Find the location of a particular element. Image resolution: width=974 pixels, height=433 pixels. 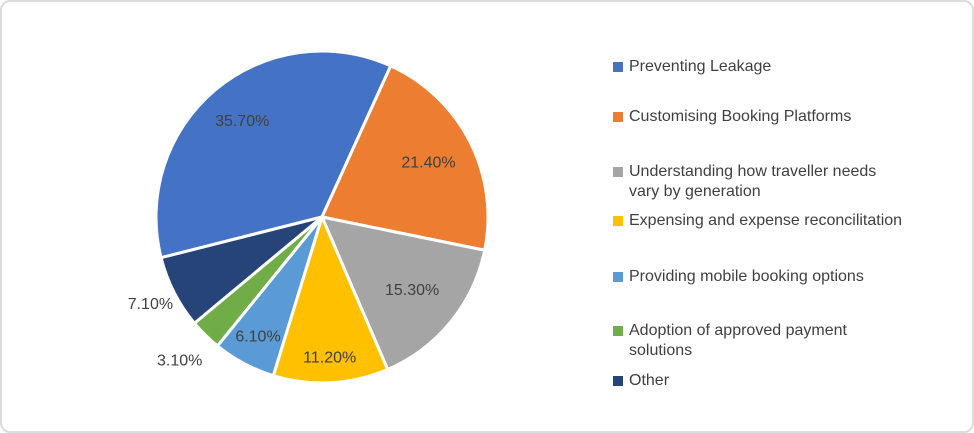

pie-data-label-providing-mobile-booking: 6.10% is located at coordinates (257, 337).